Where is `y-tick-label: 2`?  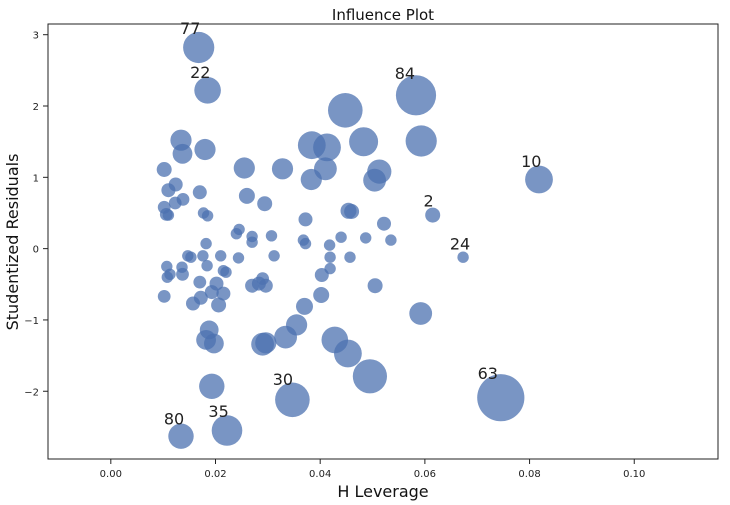 y-tick-label: 2 is located at coordinates (36, 107).